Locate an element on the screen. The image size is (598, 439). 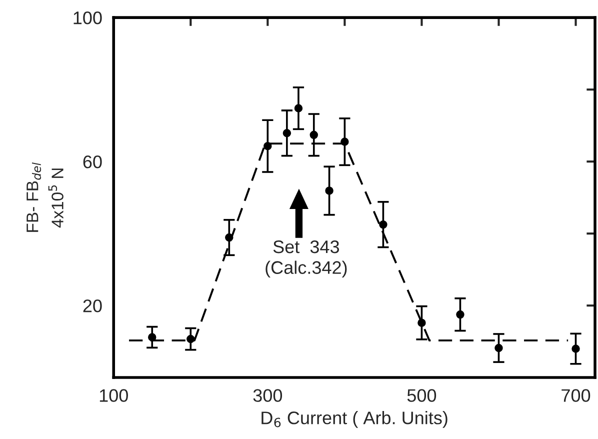
x-tick-label: 700 is located at coordinates (576, 395).